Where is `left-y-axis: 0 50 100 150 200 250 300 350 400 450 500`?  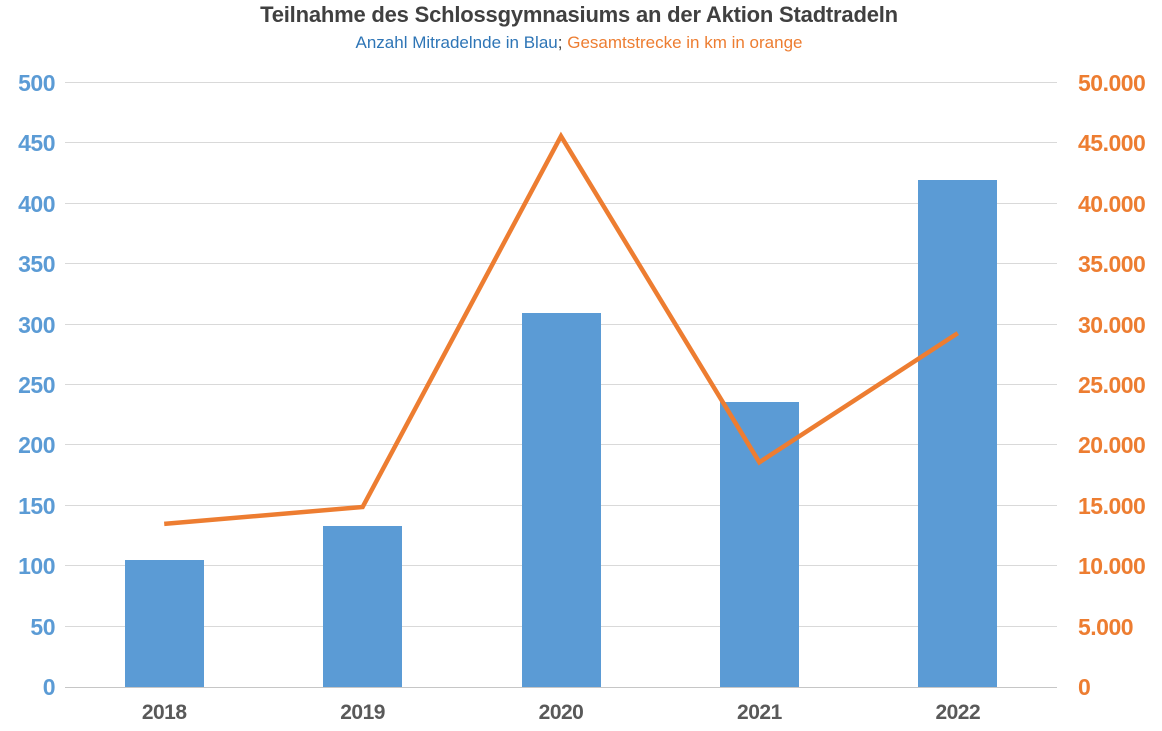 left-y-axis: 0 50 100 150 200 250 300 350 400 450 500 is located at coordinates (27, 385).